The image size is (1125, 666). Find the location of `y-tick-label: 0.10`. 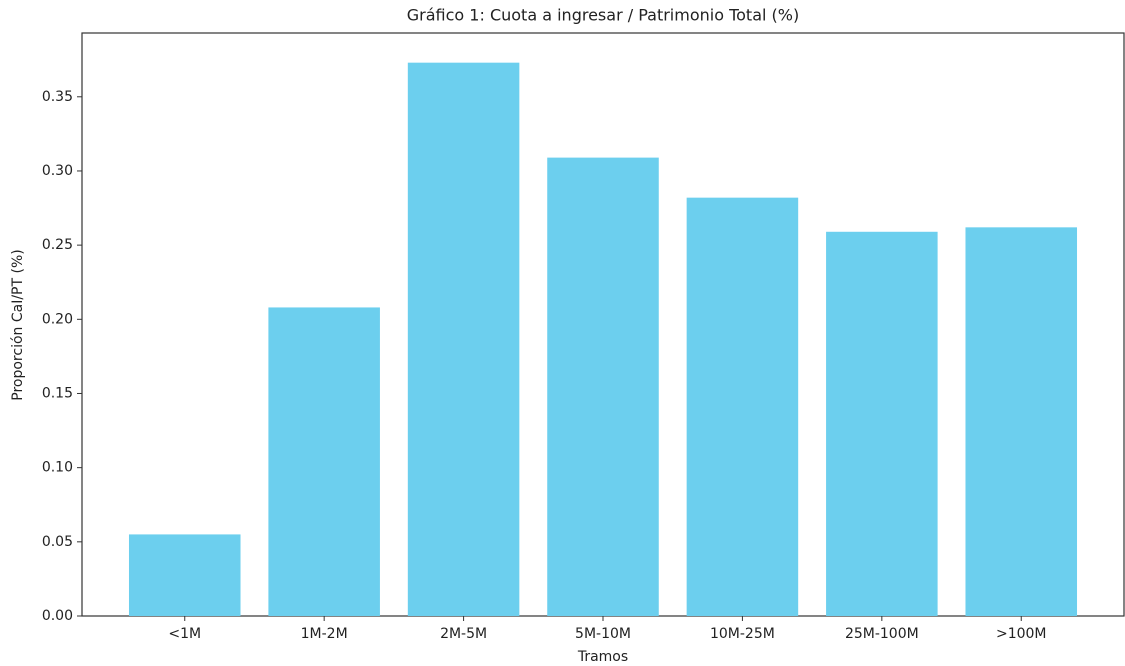

y-tick-label: 0.10 is located at coordinates (57, 468).